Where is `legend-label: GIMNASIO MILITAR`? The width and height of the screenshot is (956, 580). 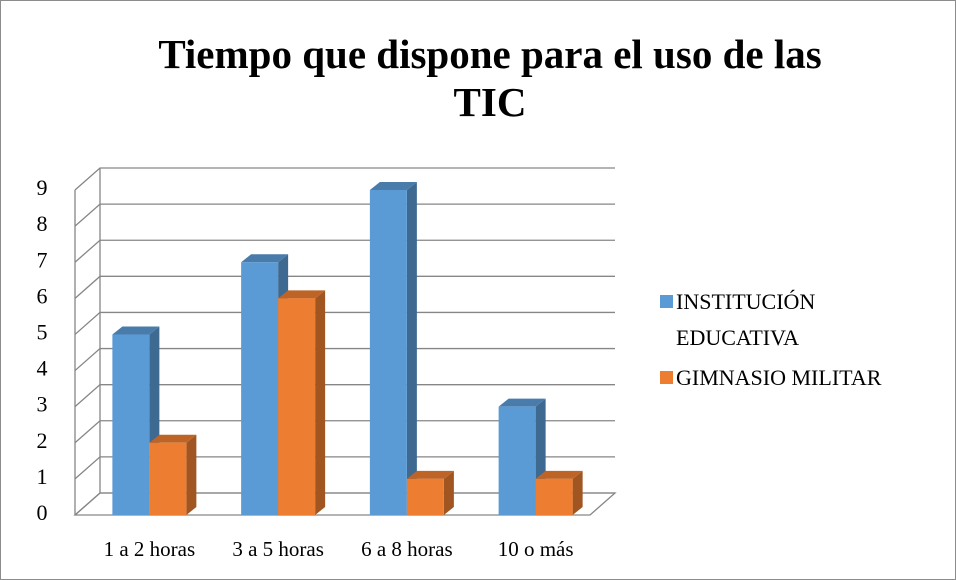 legend-label: GIMNASIO MILITAR is located at coordinates (779, 377).